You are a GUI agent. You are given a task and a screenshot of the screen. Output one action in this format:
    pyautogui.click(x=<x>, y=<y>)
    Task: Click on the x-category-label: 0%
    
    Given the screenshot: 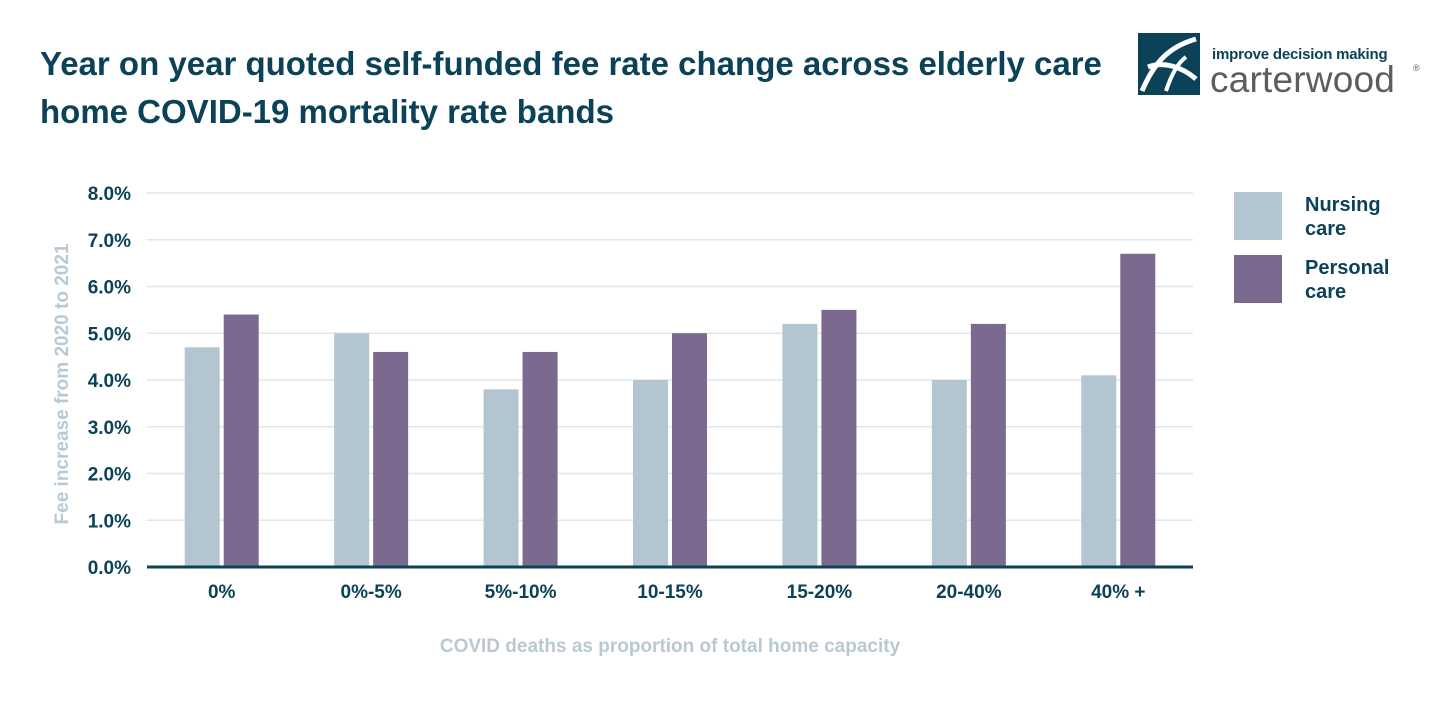 What is the action you would take?
    pyautogui.click(x=222, y=592)
    